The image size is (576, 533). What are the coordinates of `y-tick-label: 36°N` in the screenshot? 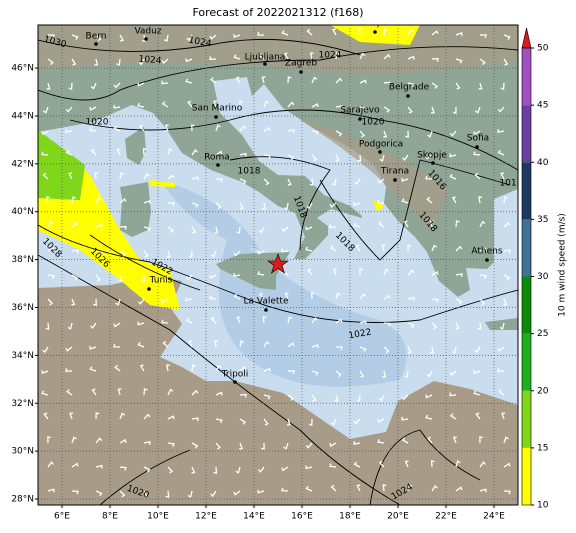 It's located at (22, 308).